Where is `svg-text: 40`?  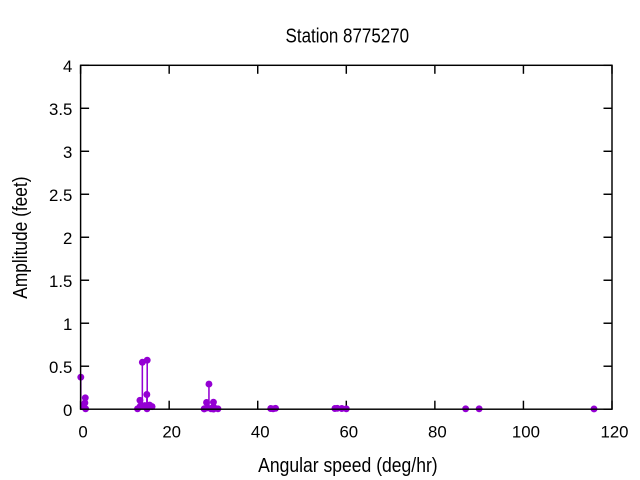 svg-text: 40 is located at coordinates (260, 432).